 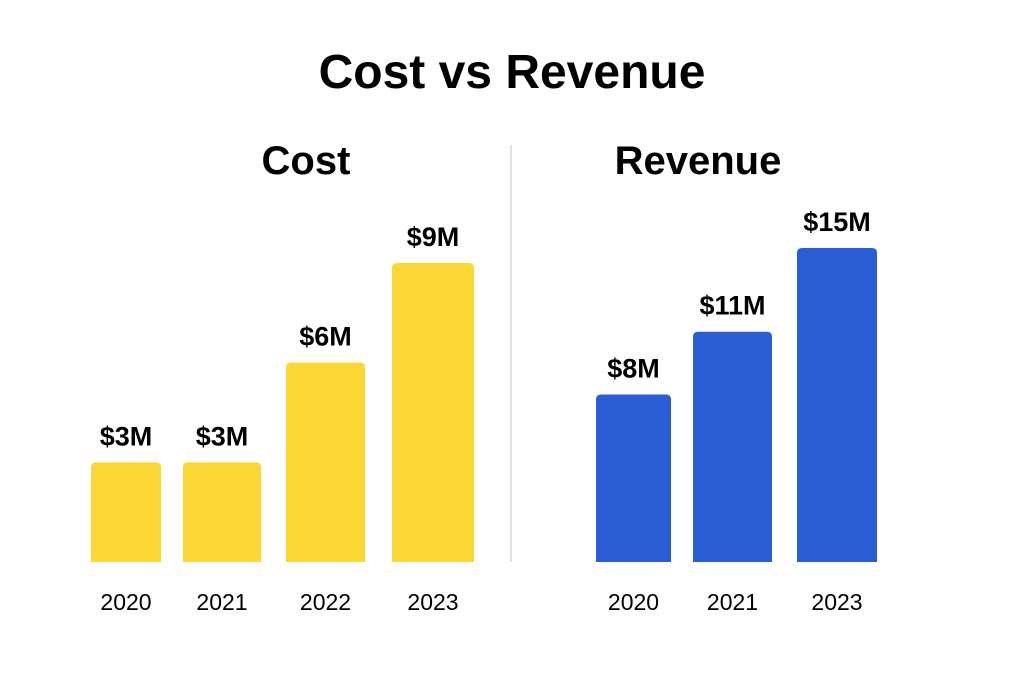 I want to click on revenue-x-tick-label: 2023, so click(x=836, y=602).